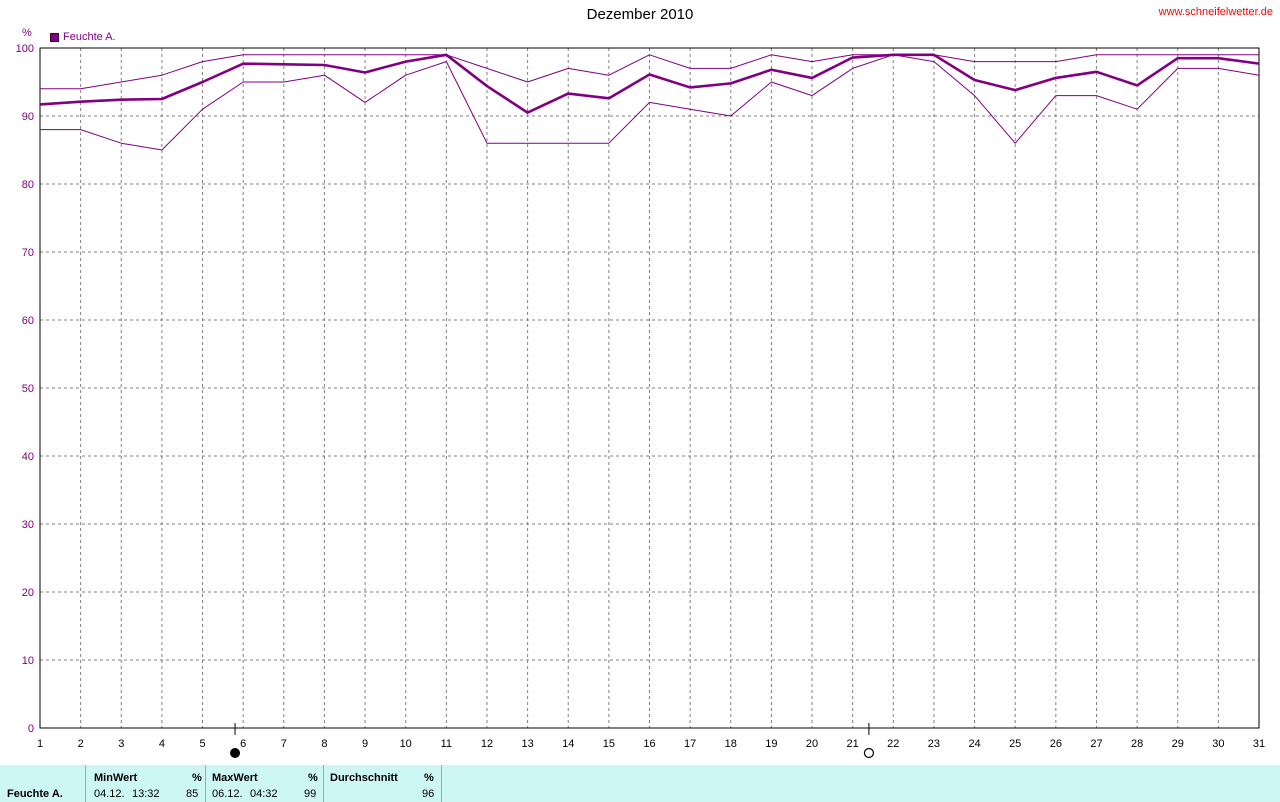 This screenshot has height=802, width=1280. Describe the element at coordinates (893, 744) in the screenshot. I see `x-tick-label: 22` at that location.